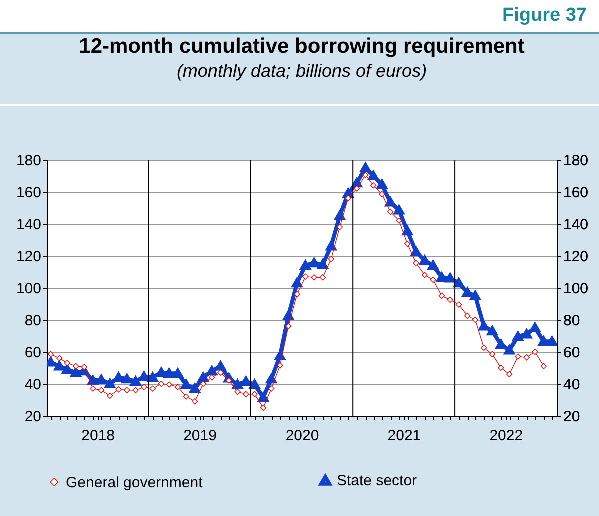  What do you see at coordinates (576, 193) in the screenshot?
I see `y2-tick-label: 160` at bounding box center [576, 193].